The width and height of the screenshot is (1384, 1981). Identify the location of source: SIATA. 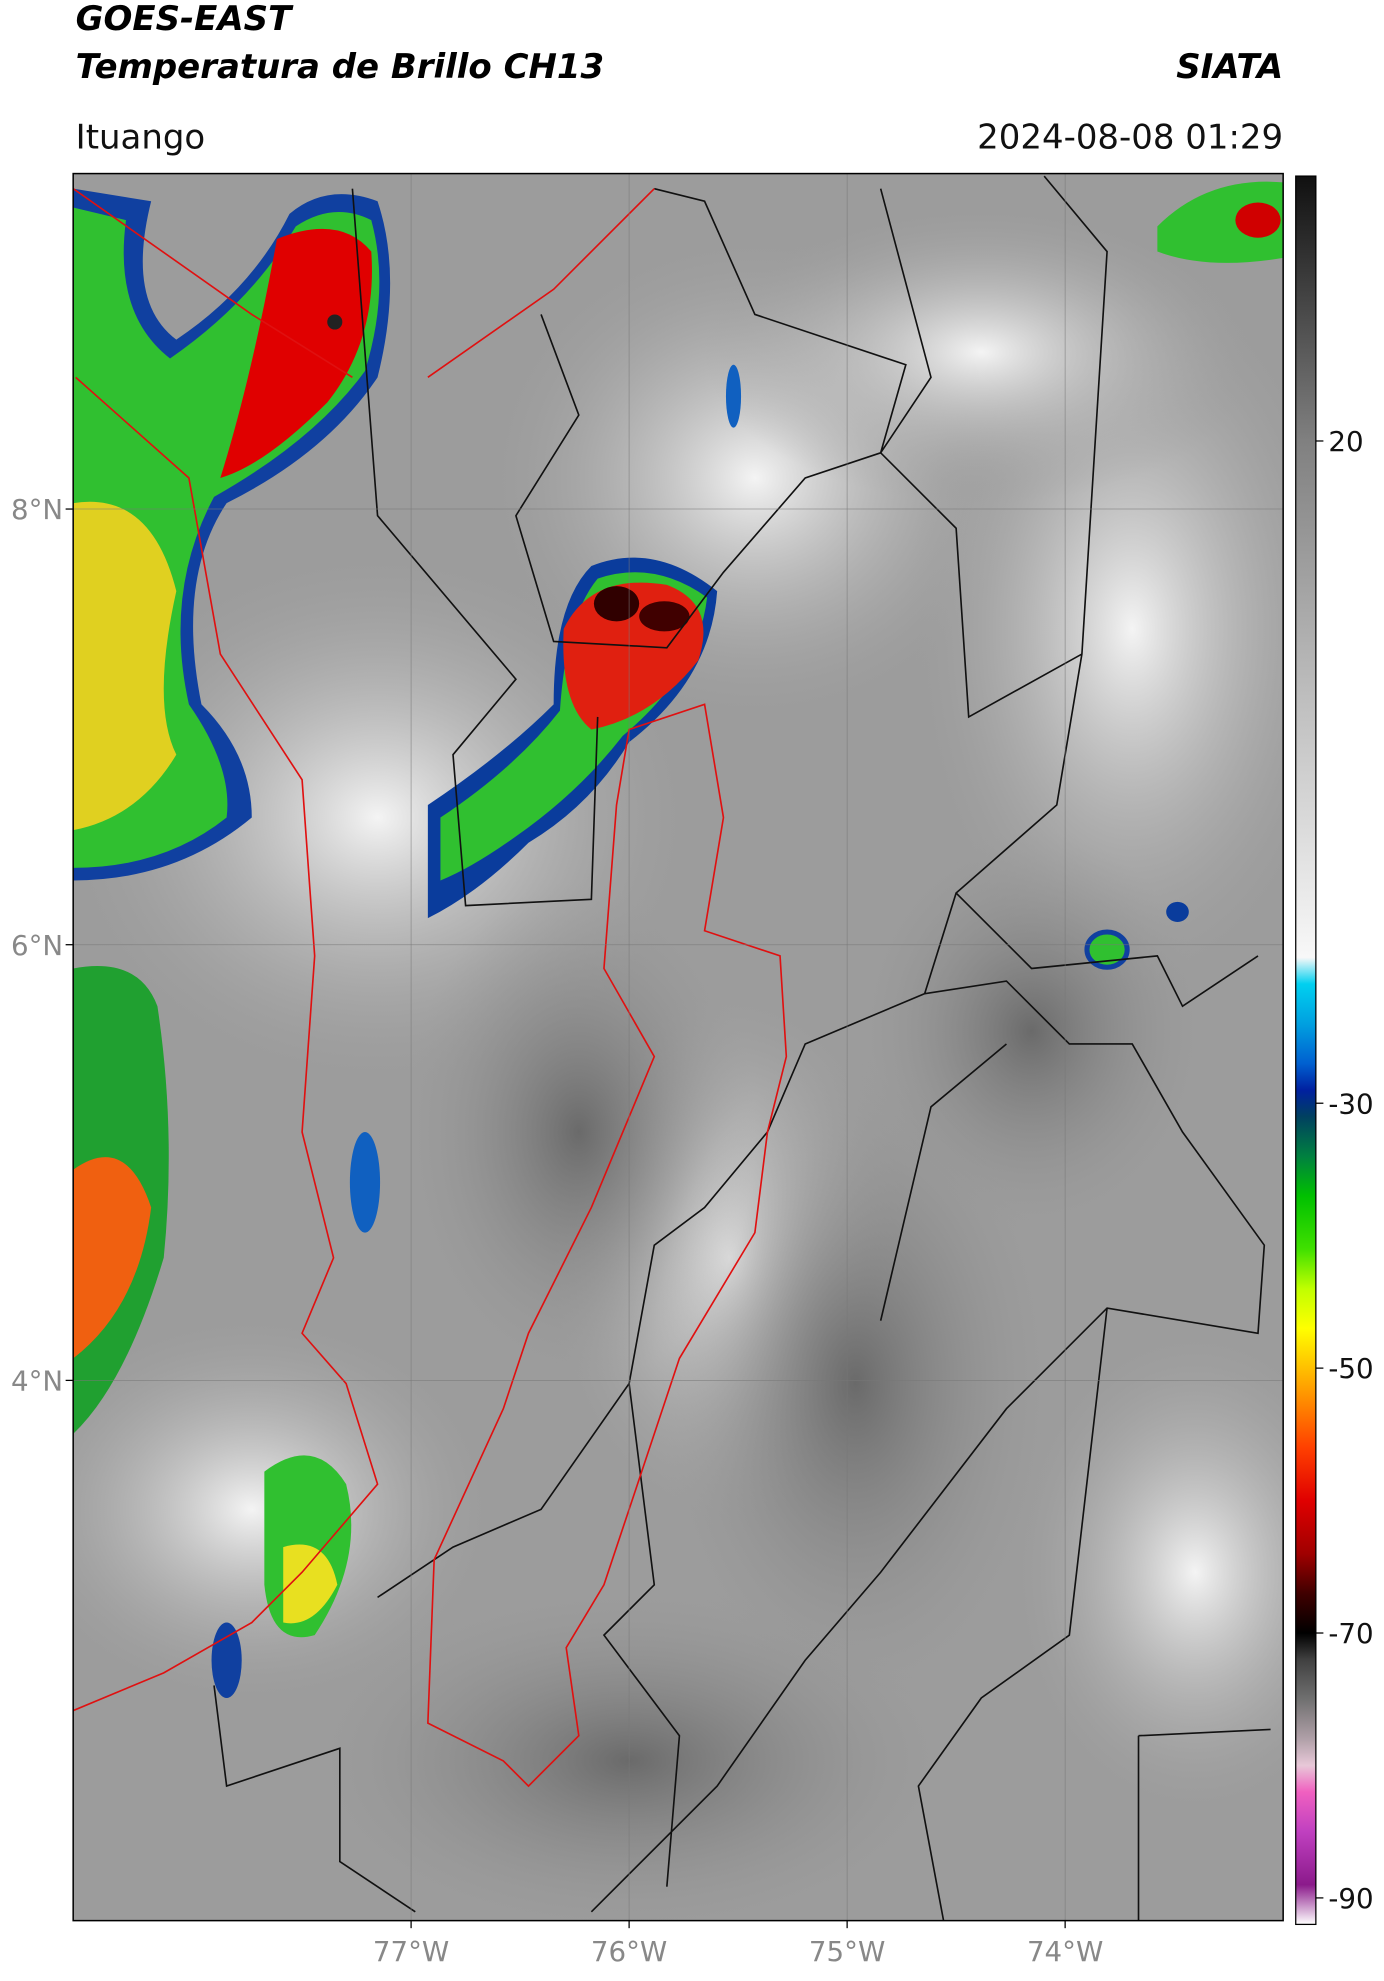
(1229, 67).